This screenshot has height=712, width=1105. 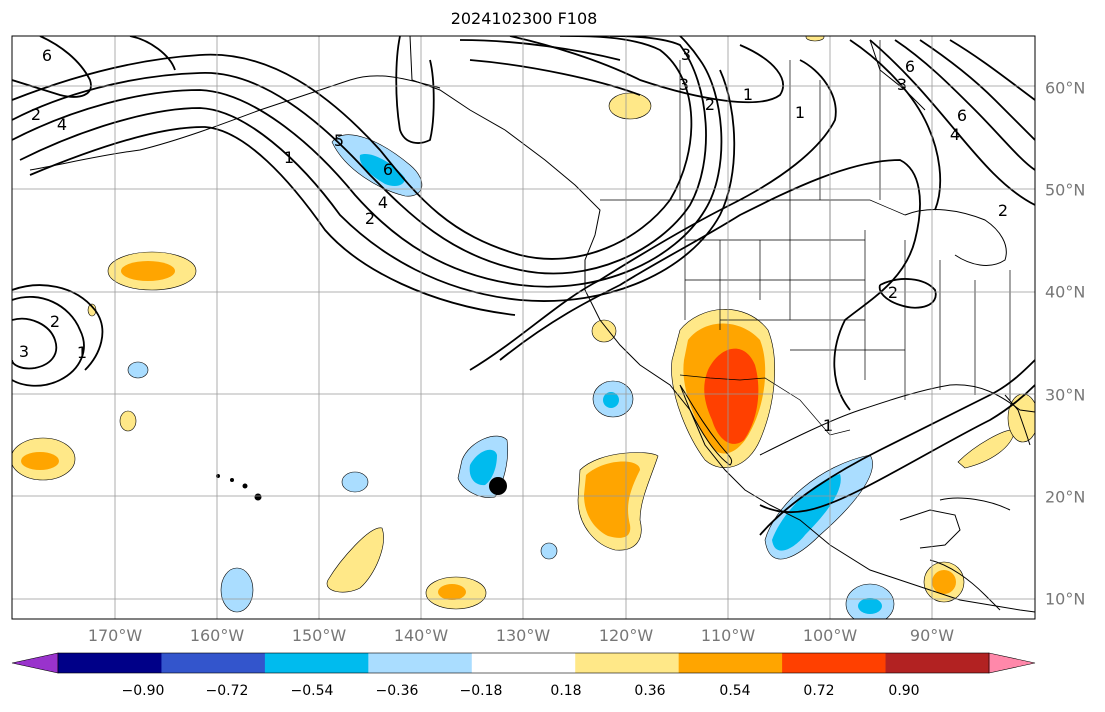 What do you see at coordinates (395, 82) in the screenshot?
I see `alaska-coast` at bounding box center [395, 82].